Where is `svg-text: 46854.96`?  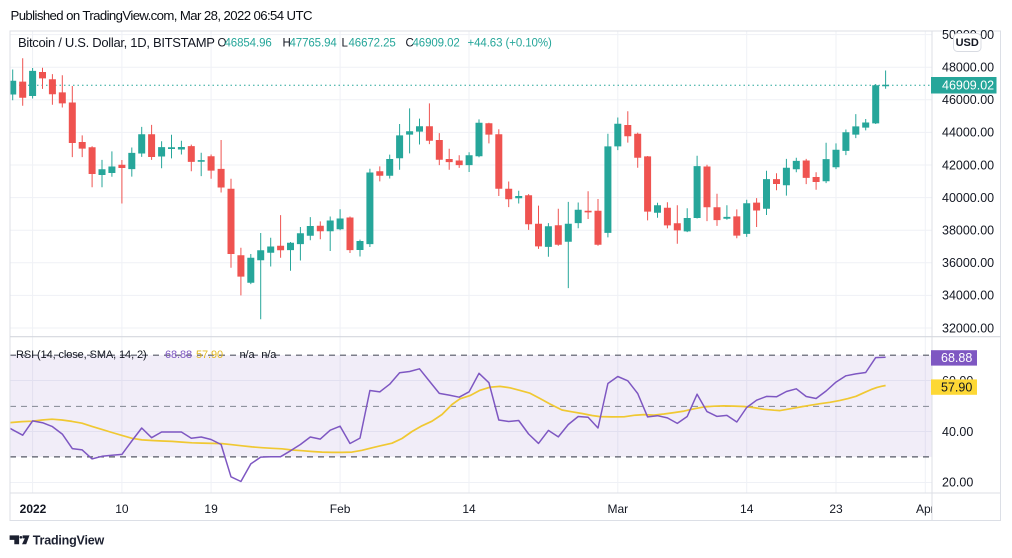 svg-text: 46854.96 is located at coordinates (248, 44).